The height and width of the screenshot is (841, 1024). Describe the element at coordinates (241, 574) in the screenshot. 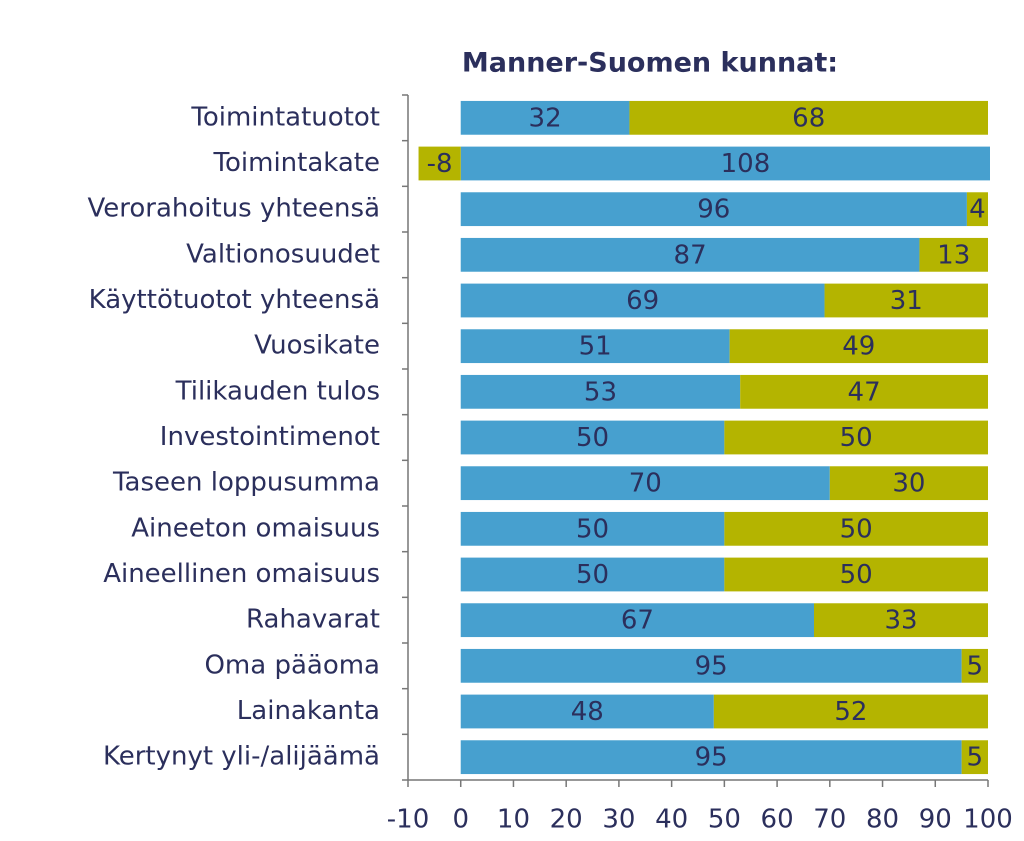

I see `y-tick-label: Aineellinen omaisuus` at that location.